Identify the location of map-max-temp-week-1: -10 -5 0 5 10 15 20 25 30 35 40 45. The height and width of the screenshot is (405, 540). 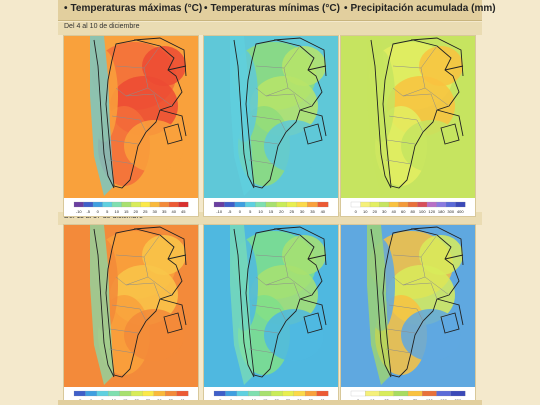
(131, 126).